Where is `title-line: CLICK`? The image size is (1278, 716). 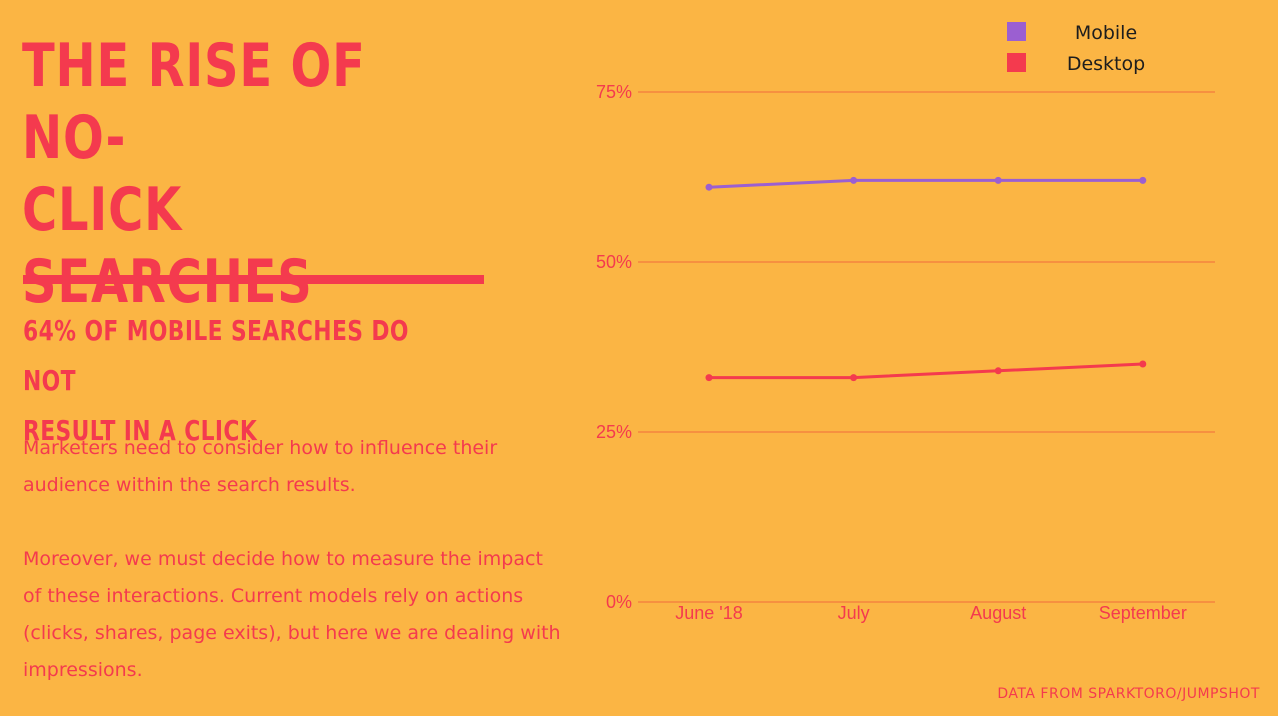 title-line: CLICK is located at coordinates (102, 210).